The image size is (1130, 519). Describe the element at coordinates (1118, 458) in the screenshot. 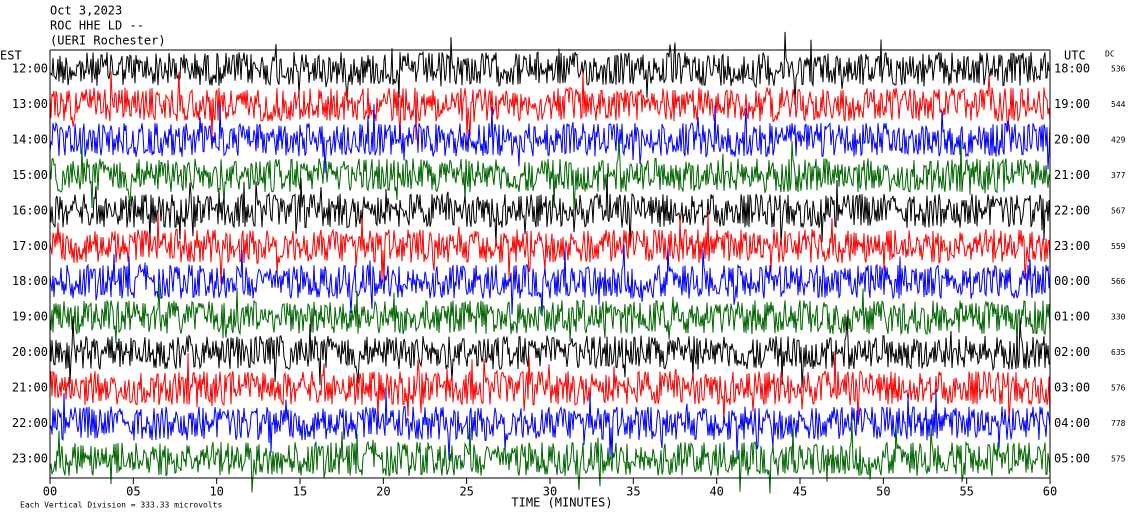

I see `dc-value: 575` at that location.